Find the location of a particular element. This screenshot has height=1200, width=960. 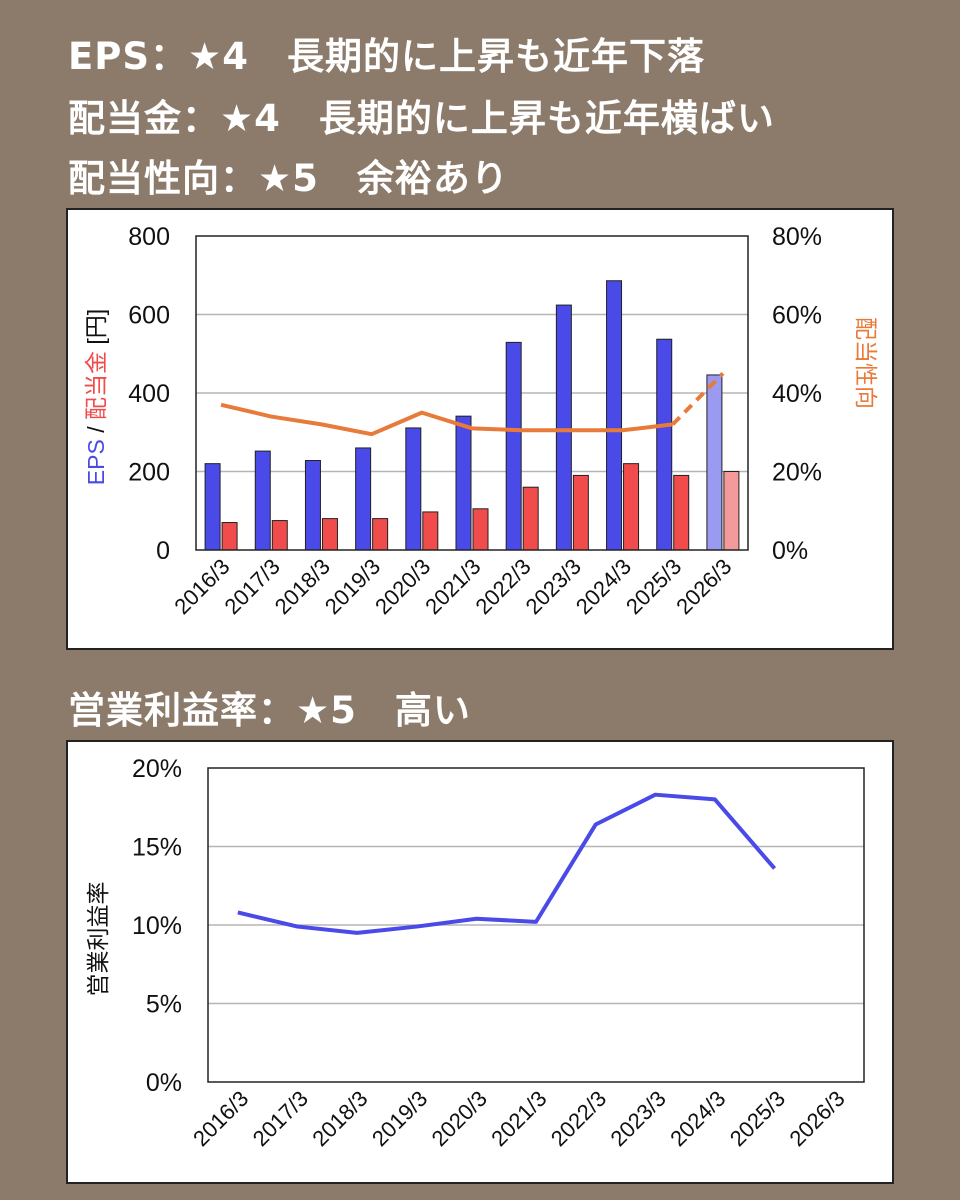

y-tick-label: 15% is located at coordinates (157, 848).